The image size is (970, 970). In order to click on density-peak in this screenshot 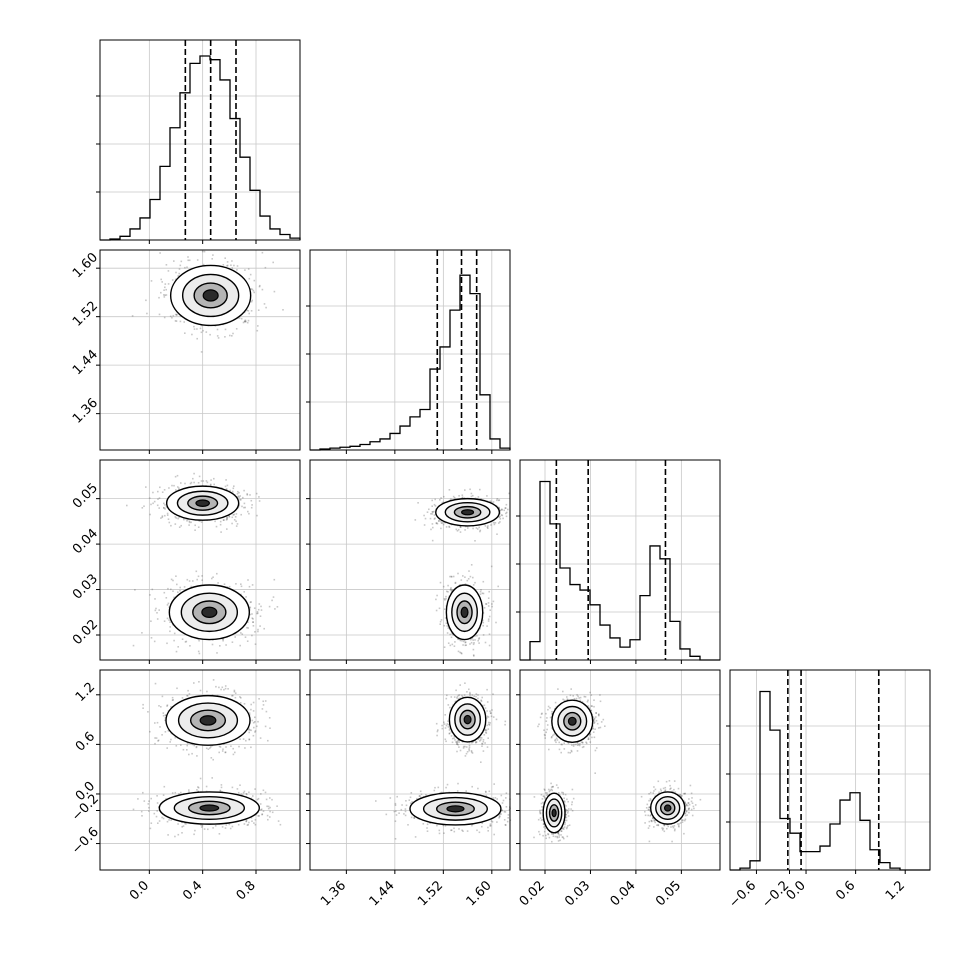, I will do `click(210, 295)`.